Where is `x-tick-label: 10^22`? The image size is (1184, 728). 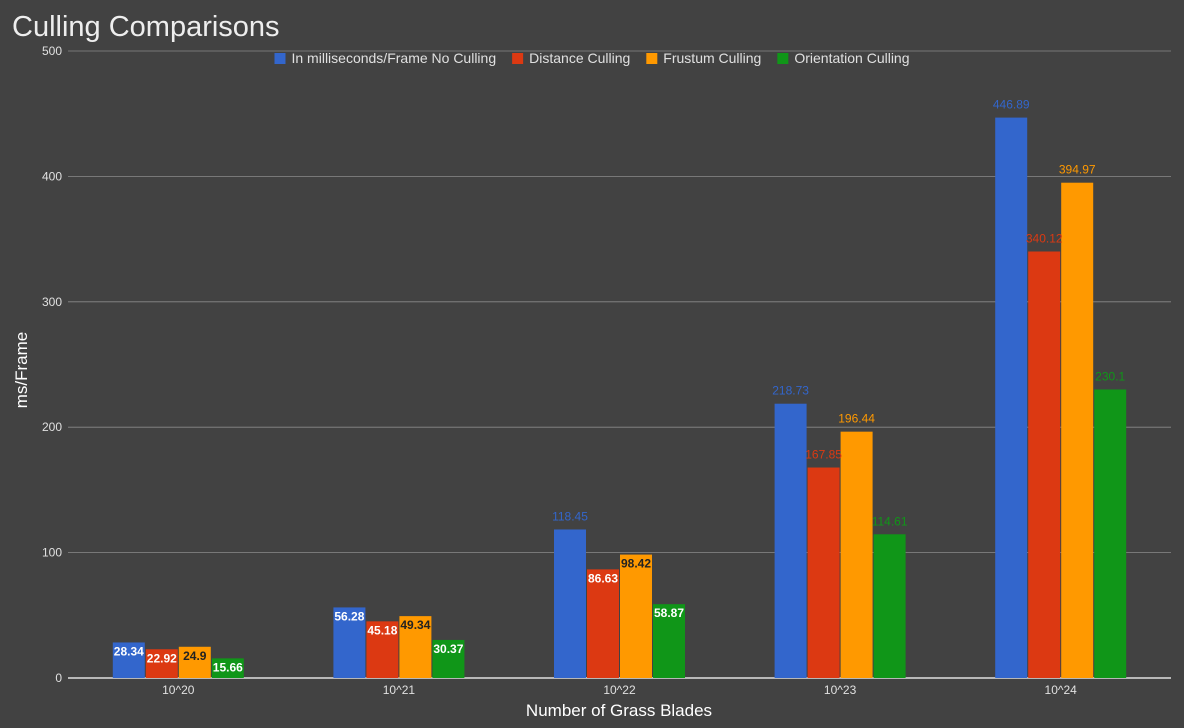 x-tick-label: 10^22 is located at coordinates (619, 690).